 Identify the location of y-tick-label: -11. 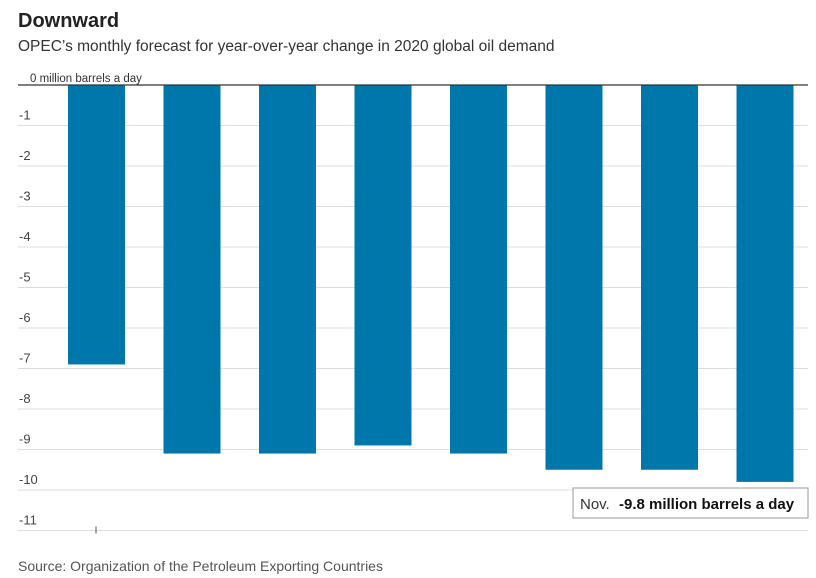
(28, 520).